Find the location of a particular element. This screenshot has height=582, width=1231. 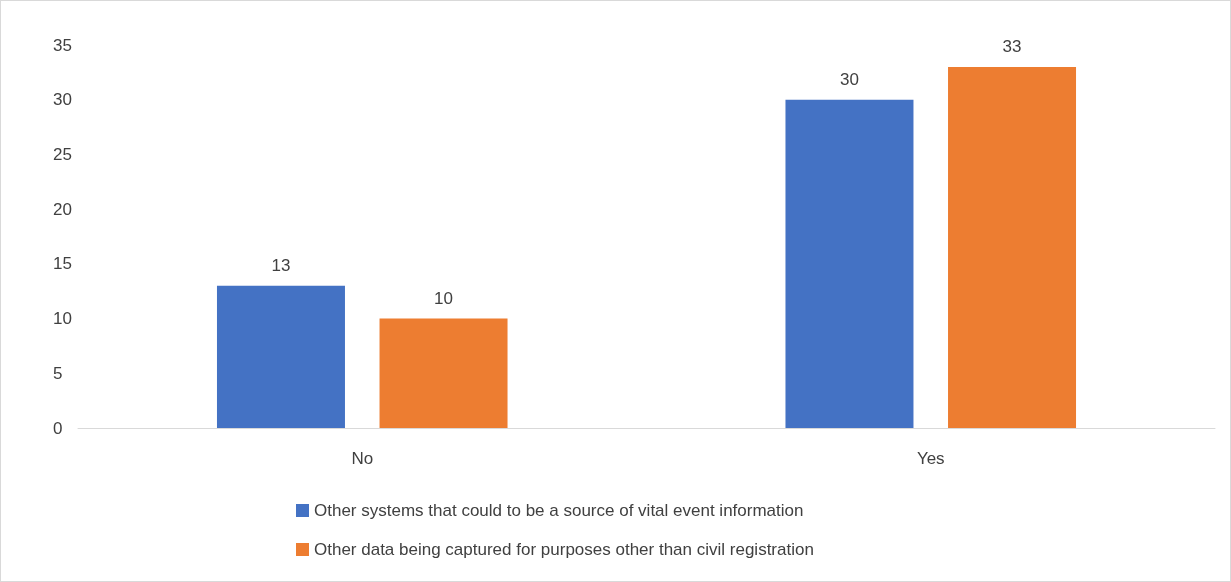

legend-label: Other data being captured for purposes other than civil registration is located at coordinates (564, 549).